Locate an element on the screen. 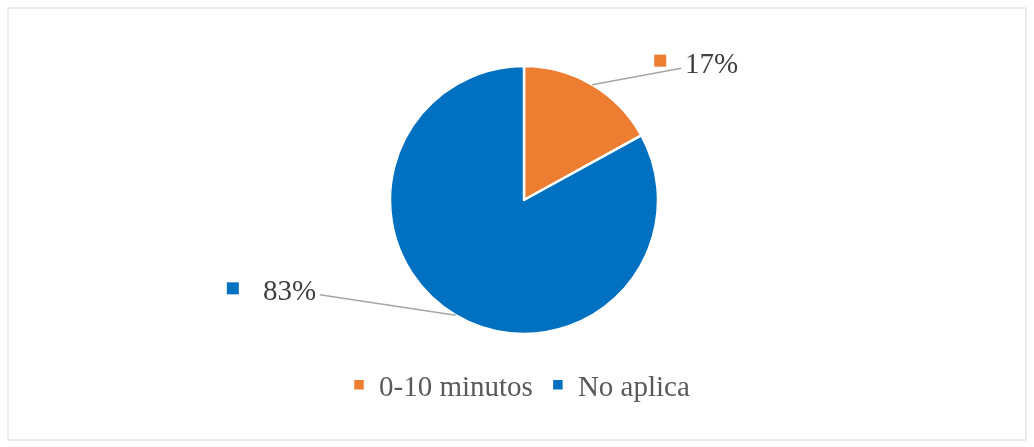  data-label: 17% is located at coordinates (712, 63).